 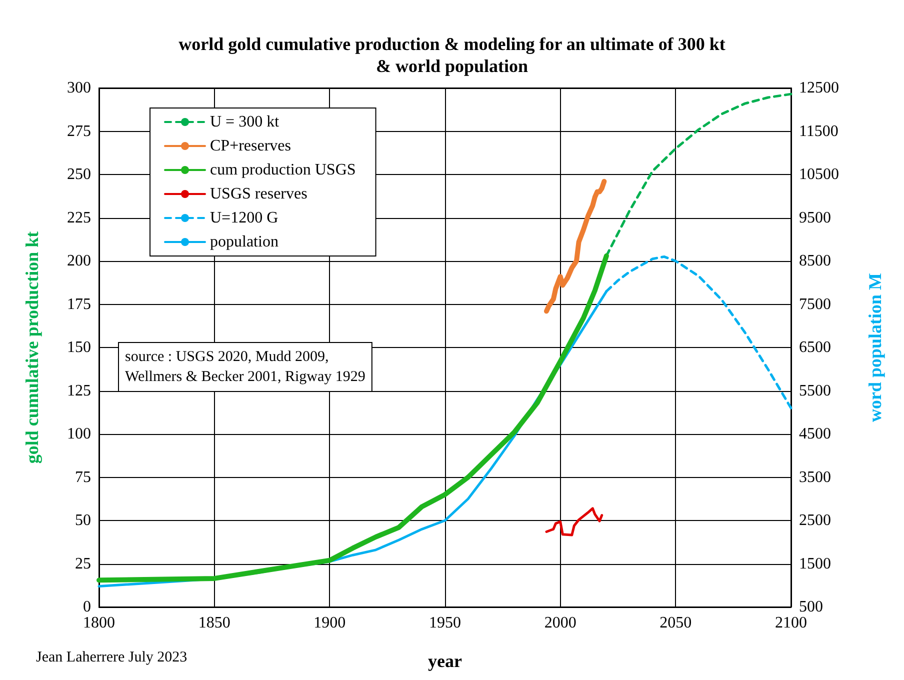 I want to click on y-tick-label: 125, so click(x=79, y=391).